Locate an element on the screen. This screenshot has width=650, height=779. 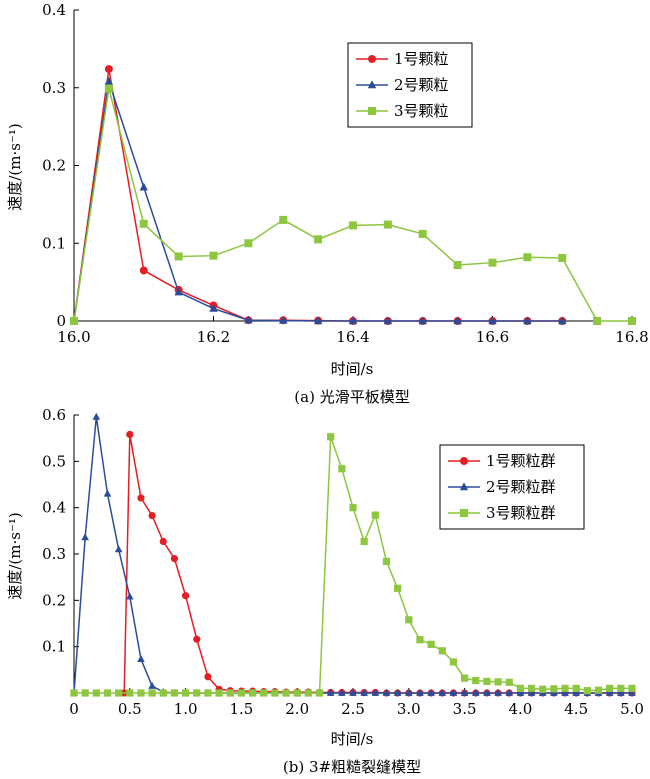
x-tick-label: 0.5 is located at coordinates (130, 709).